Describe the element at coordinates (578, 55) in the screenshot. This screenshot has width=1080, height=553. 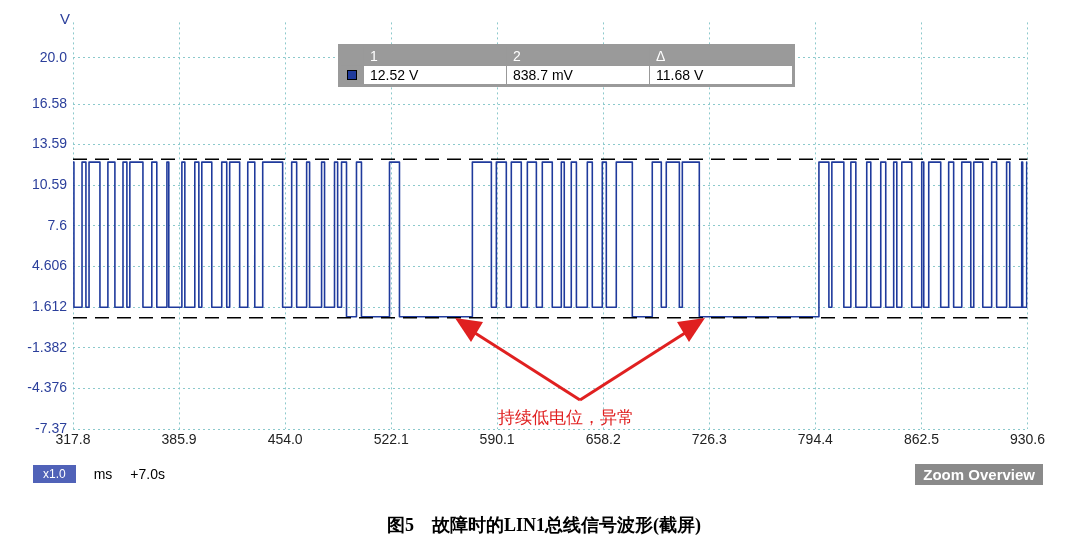
I see `annotation: 2` at that location.